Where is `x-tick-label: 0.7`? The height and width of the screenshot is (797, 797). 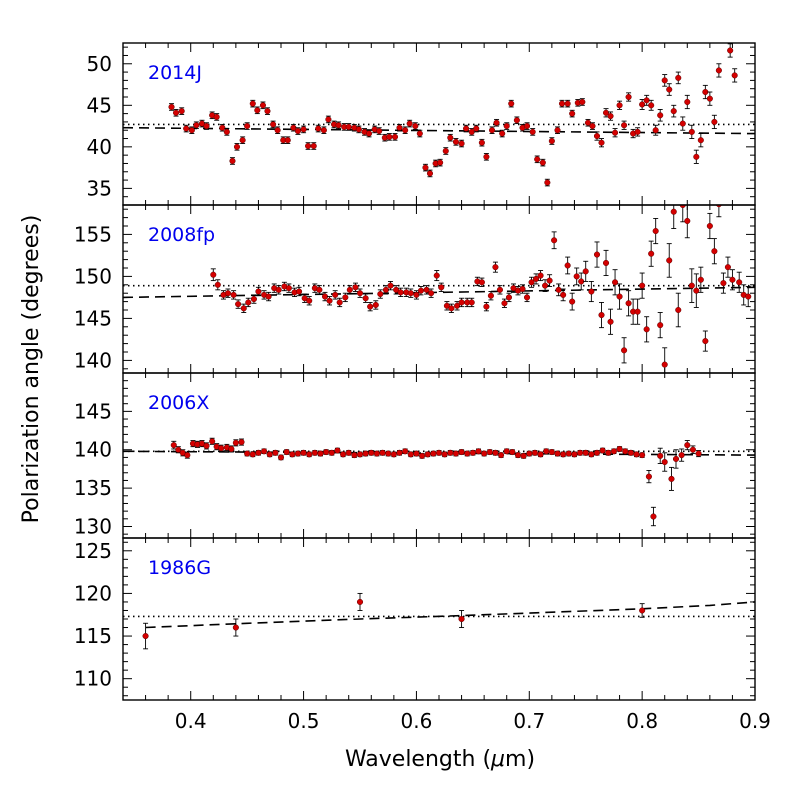 x-tick-label: 0.7 is located at coordinates (529, 721).